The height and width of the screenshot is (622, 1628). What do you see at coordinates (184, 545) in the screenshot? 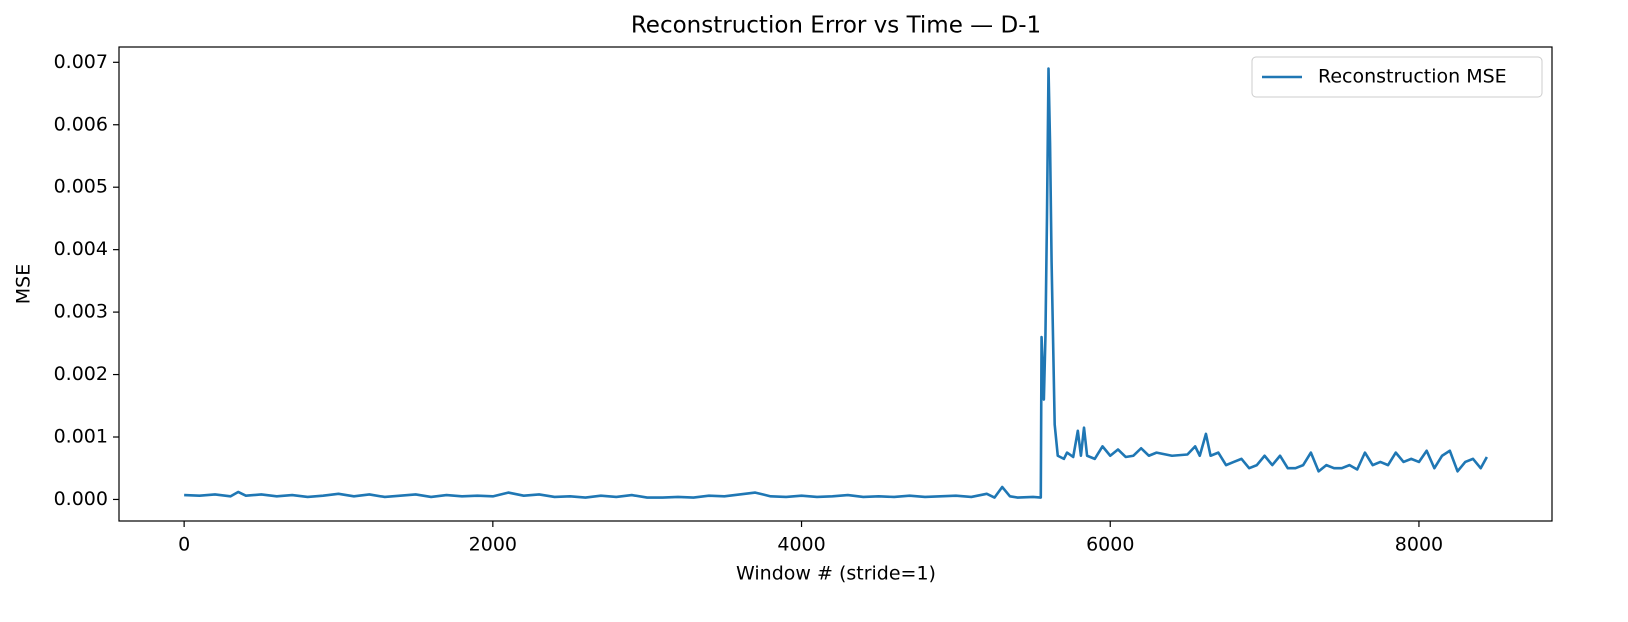
I see `x-tick-label: 0` at bounding box center [184, 545].